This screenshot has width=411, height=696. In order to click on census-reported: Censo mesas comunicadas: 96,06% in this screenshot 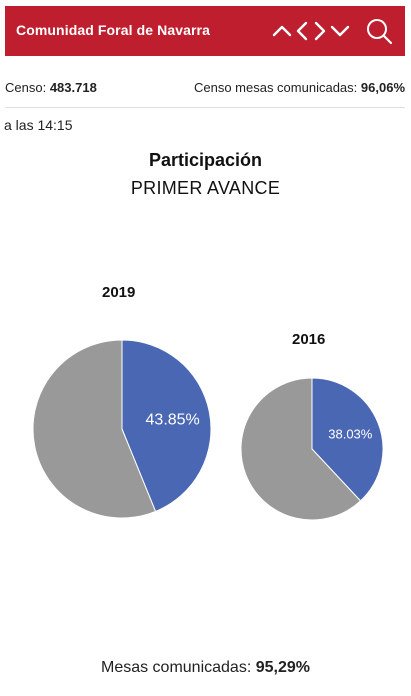, I will do `click(299, 87)`.